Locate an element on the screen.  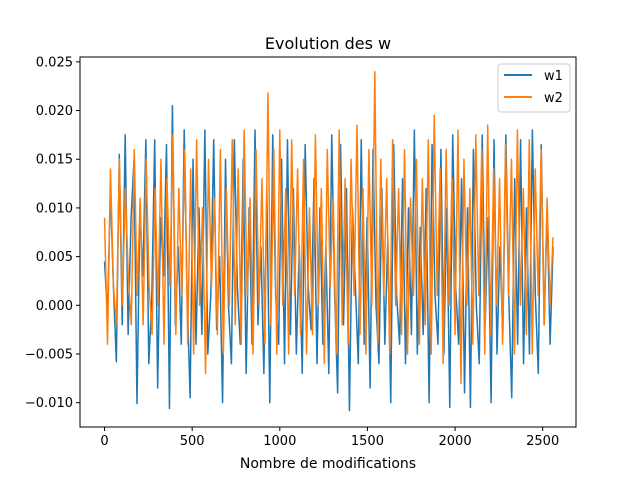
y-tick-label-3: 0.005 is located at coordinates (54, 257).